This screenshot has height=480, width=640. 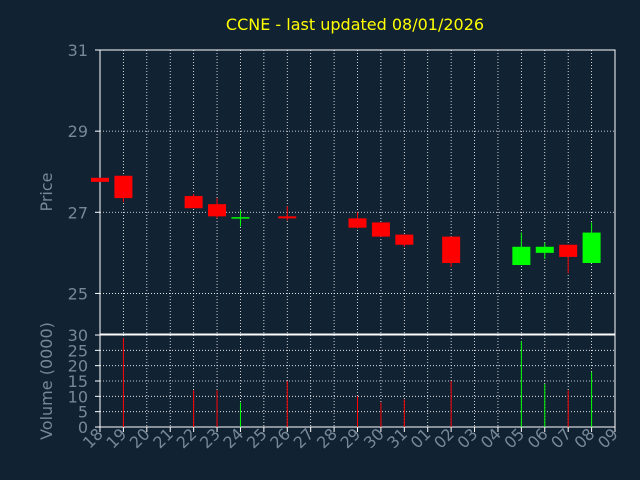 I want to click on price-tick-label: 31, so click(x=78, y=50).